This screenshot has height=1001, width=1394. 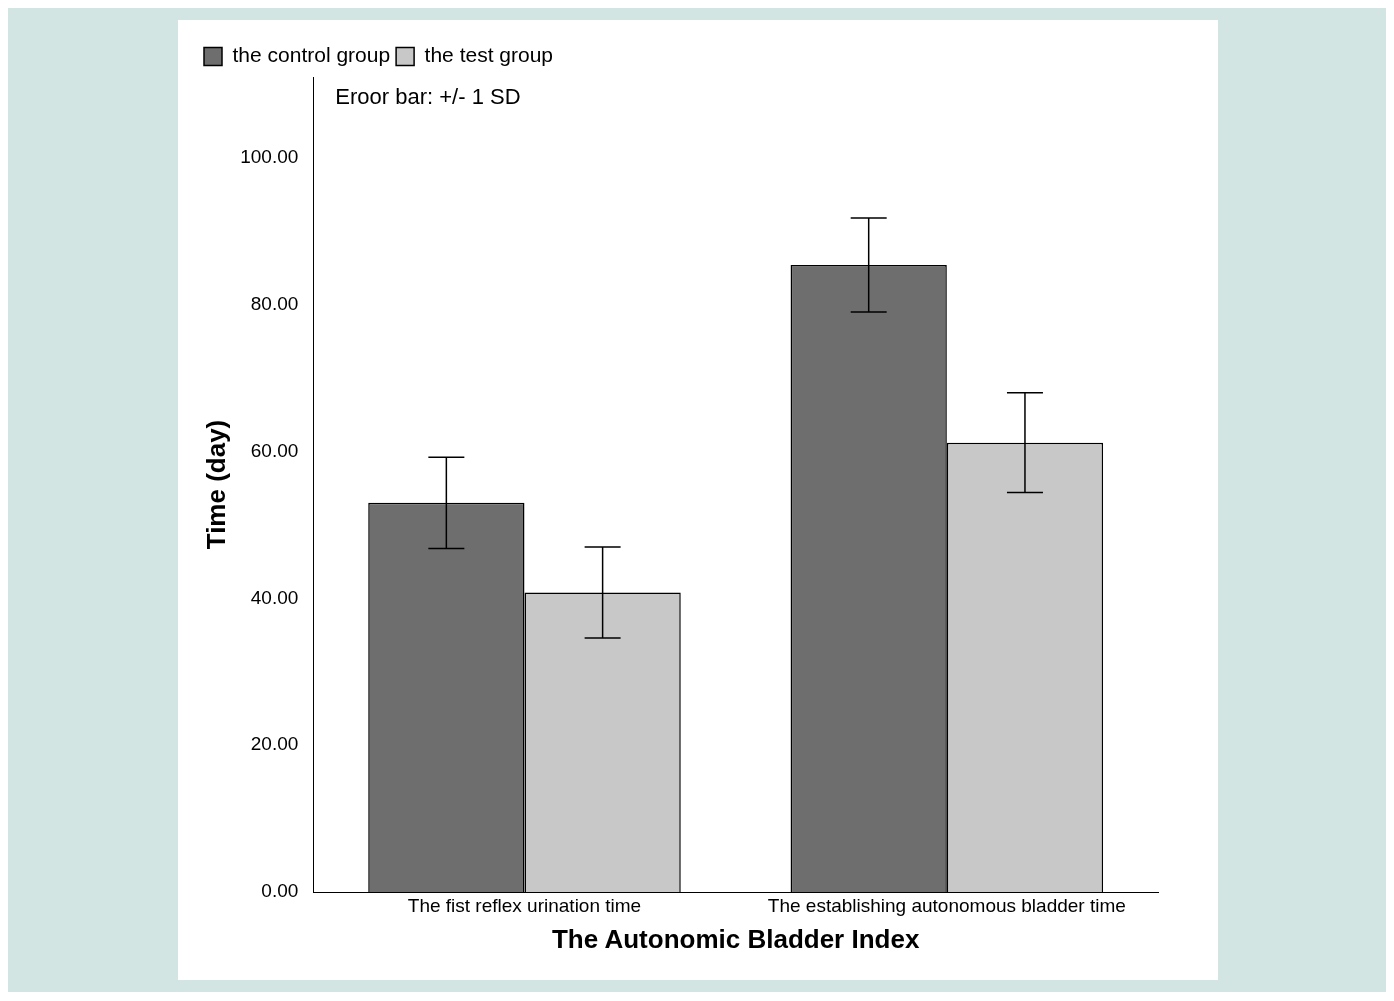 I want to click on x-tick-label: The fist reflex urination time, so click(x=524, y=905).